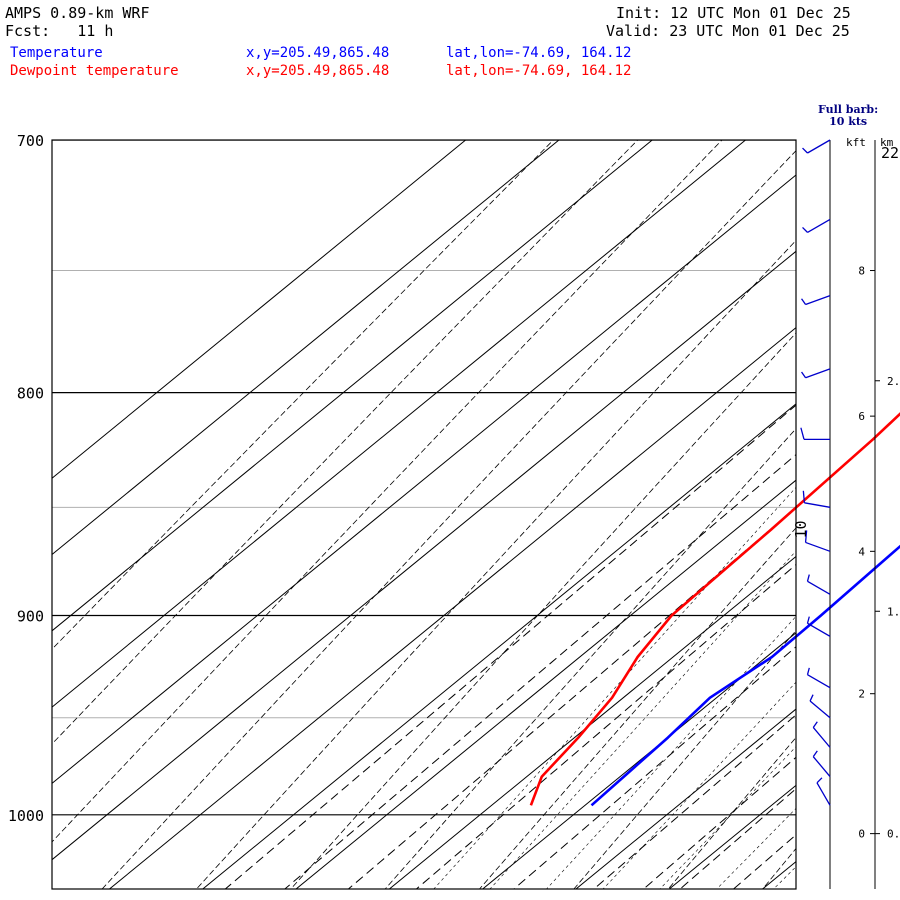 Image resolution: width=900 pixels, height=900 pixels. What do you see at coordinates (30, 141) in the screenshot?
I see `pressure-tick-label: 700` at bounding box center [30, 141].